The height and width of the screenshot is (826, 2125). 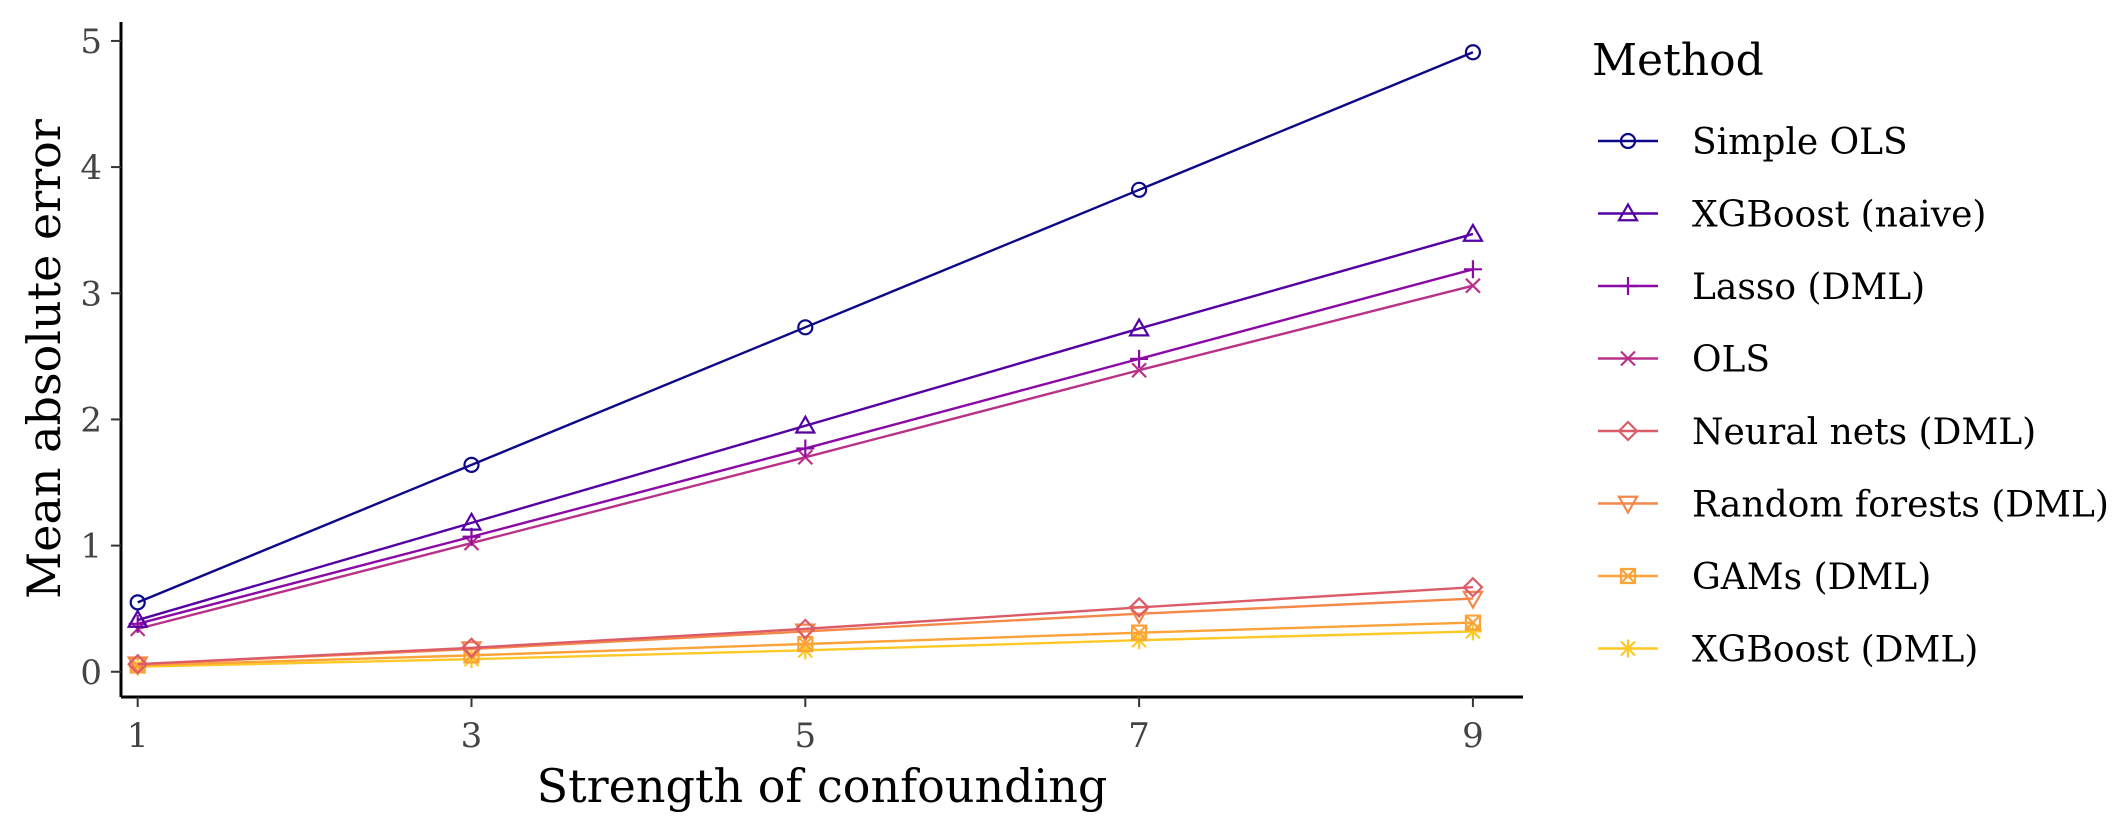 What do you see at coordinates (1684, 360) in the screenshot?
I see `legend-item: OLS` at bounding box center [1684, 360].